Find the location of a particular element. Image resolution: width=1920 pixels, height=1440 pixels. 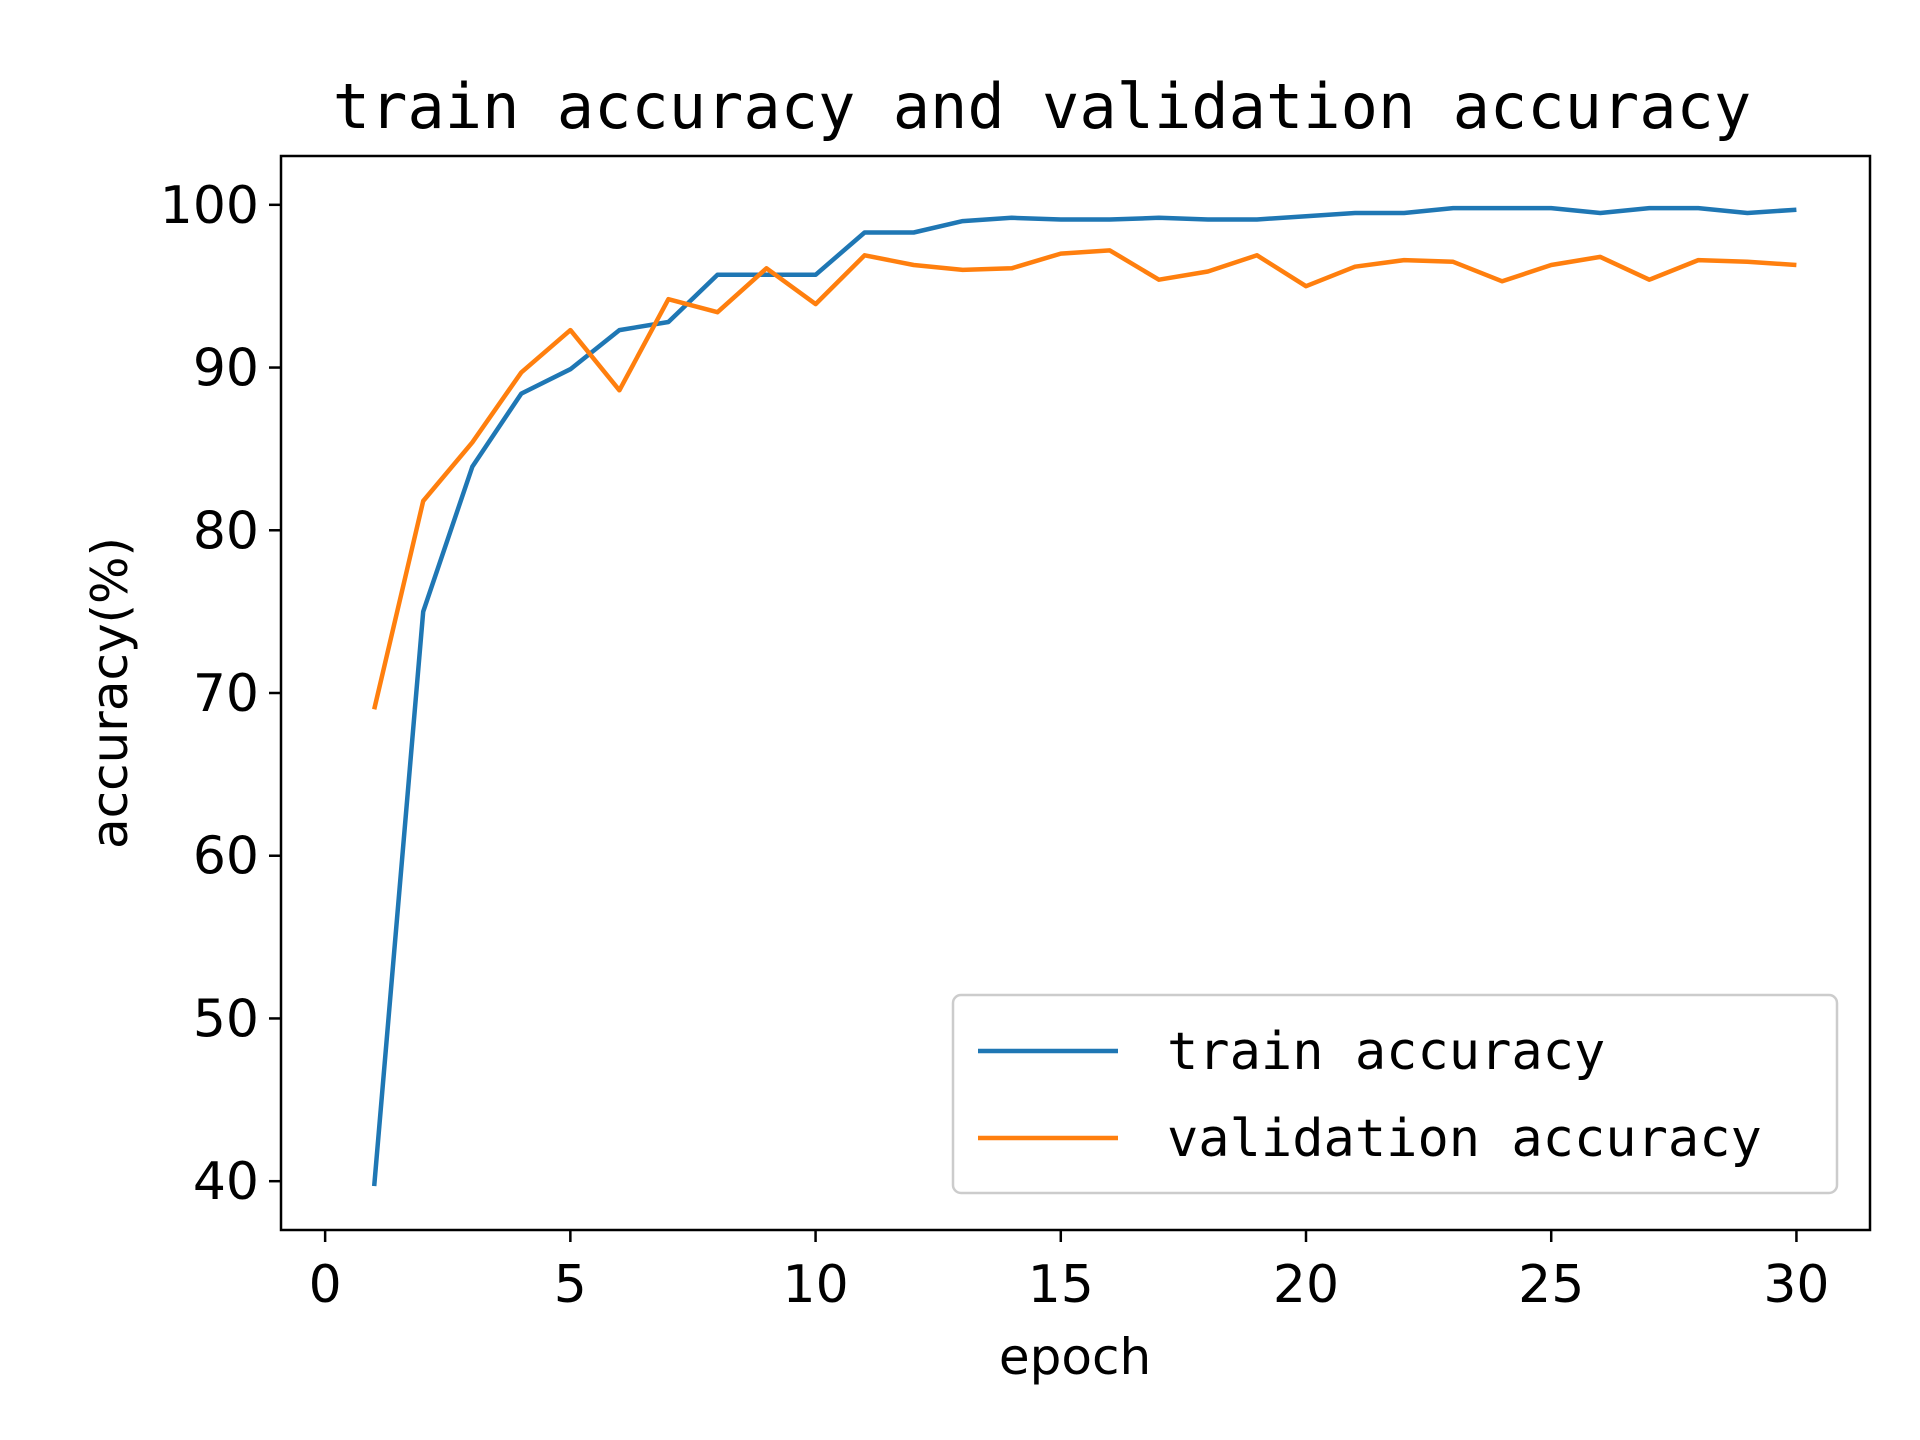

x-tick-label: 30 is located at coordinates (1796, 1285).